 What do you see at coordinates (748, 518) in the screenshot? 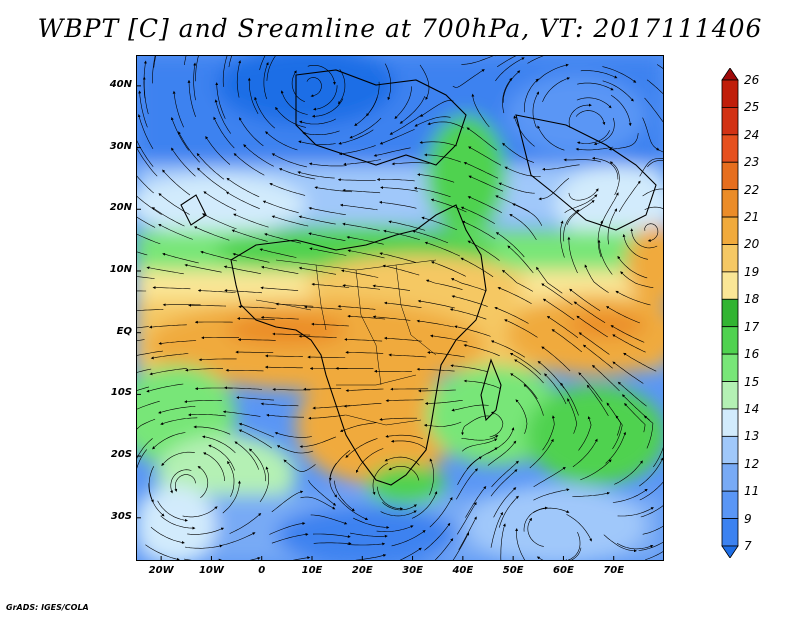
I see `colorbar-label: 9` at bounding box center [748, 518].